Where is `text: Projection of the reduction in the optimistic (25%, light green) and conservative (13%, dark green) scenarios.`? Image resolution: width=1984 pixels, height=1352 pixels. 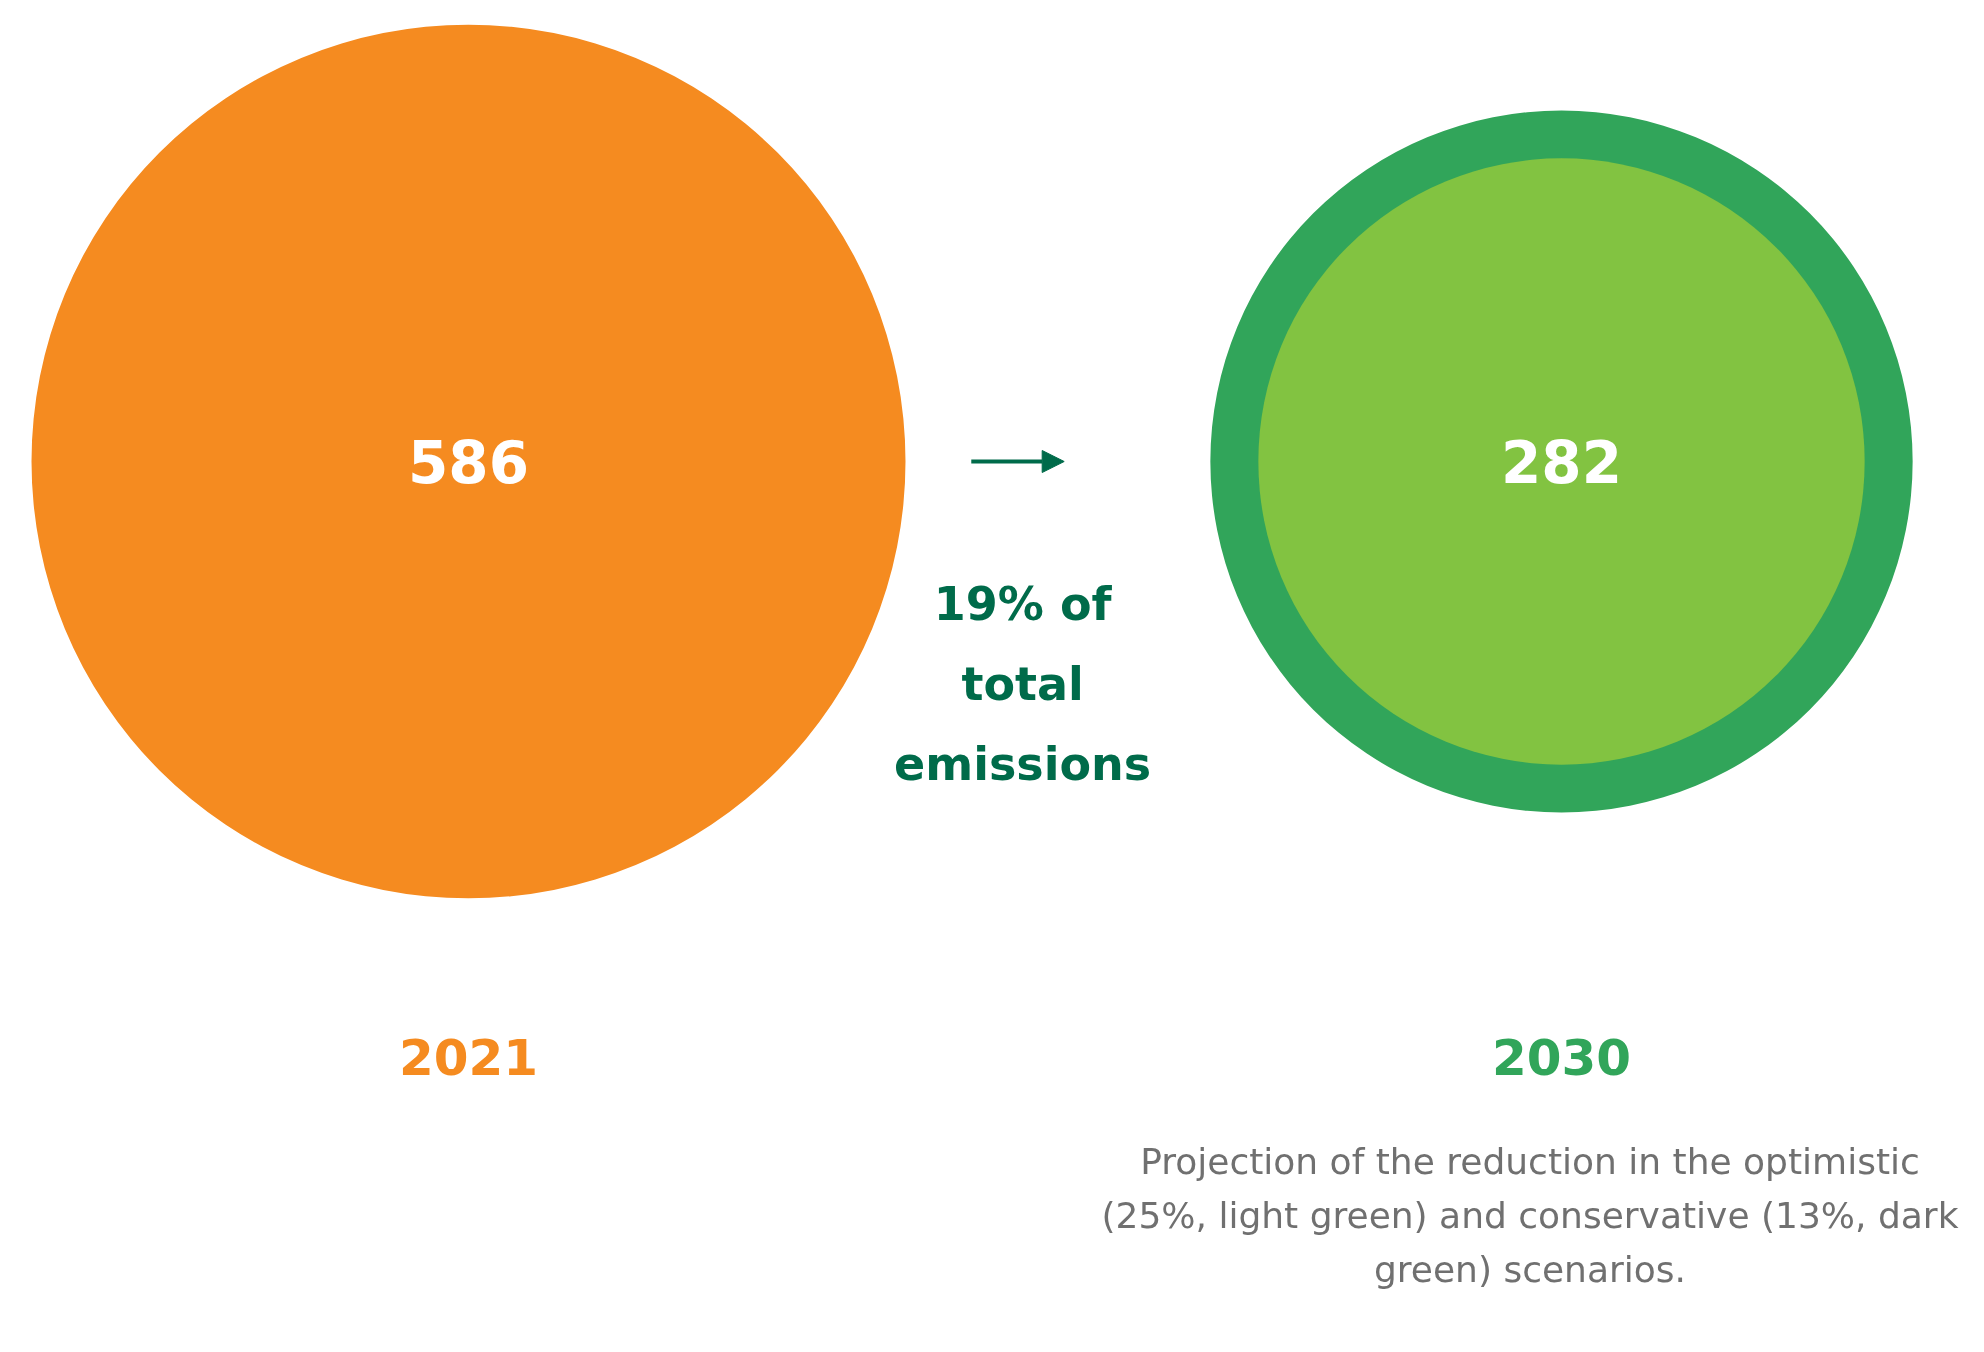 text: Projection of the reduction in the optimistic (25%, light green) and conservative (13%, dark green) scenarios. is located at coordinates (1530, 1216).